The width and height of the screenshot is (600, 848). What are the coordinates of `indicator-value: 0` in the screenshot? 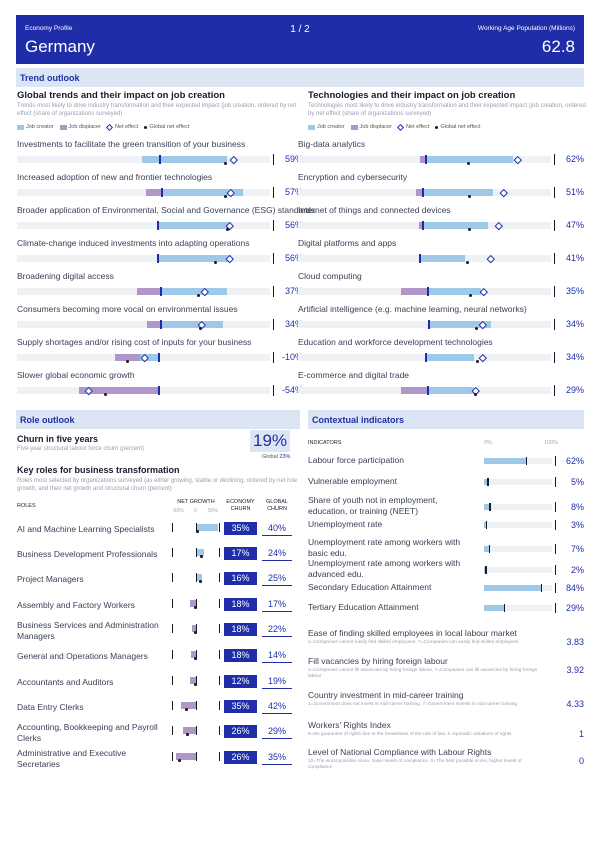 It's located at (581, 761).